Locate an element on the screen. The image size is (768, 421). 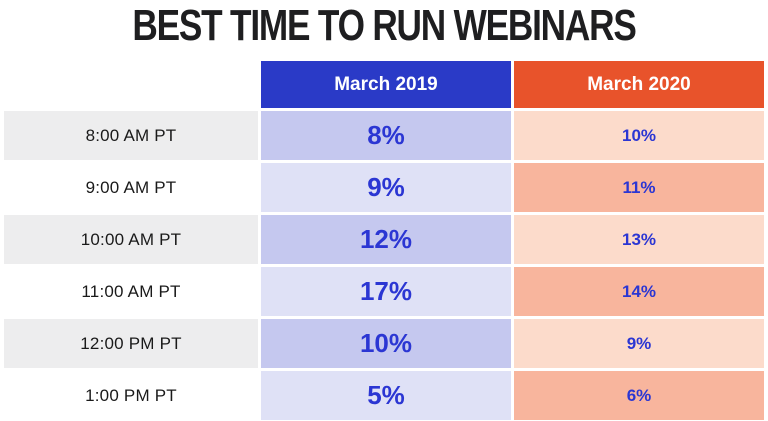
row-label-12pm: 12:00 PM PT is located at coordinates (131, 343).